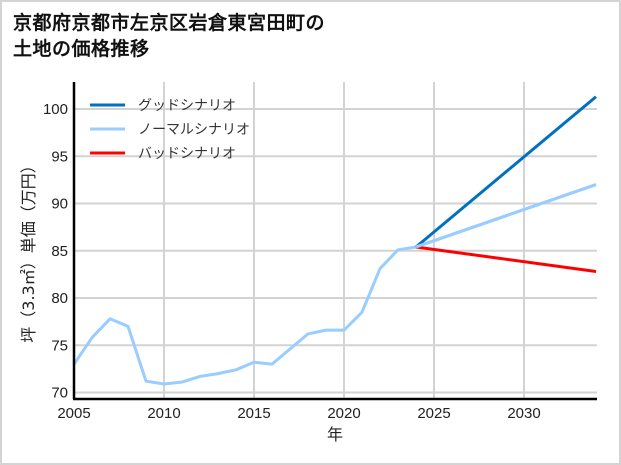 The height and width of the screenshot is (465, 621). I want to click on y-tick-label: 85, so click(59, 251).